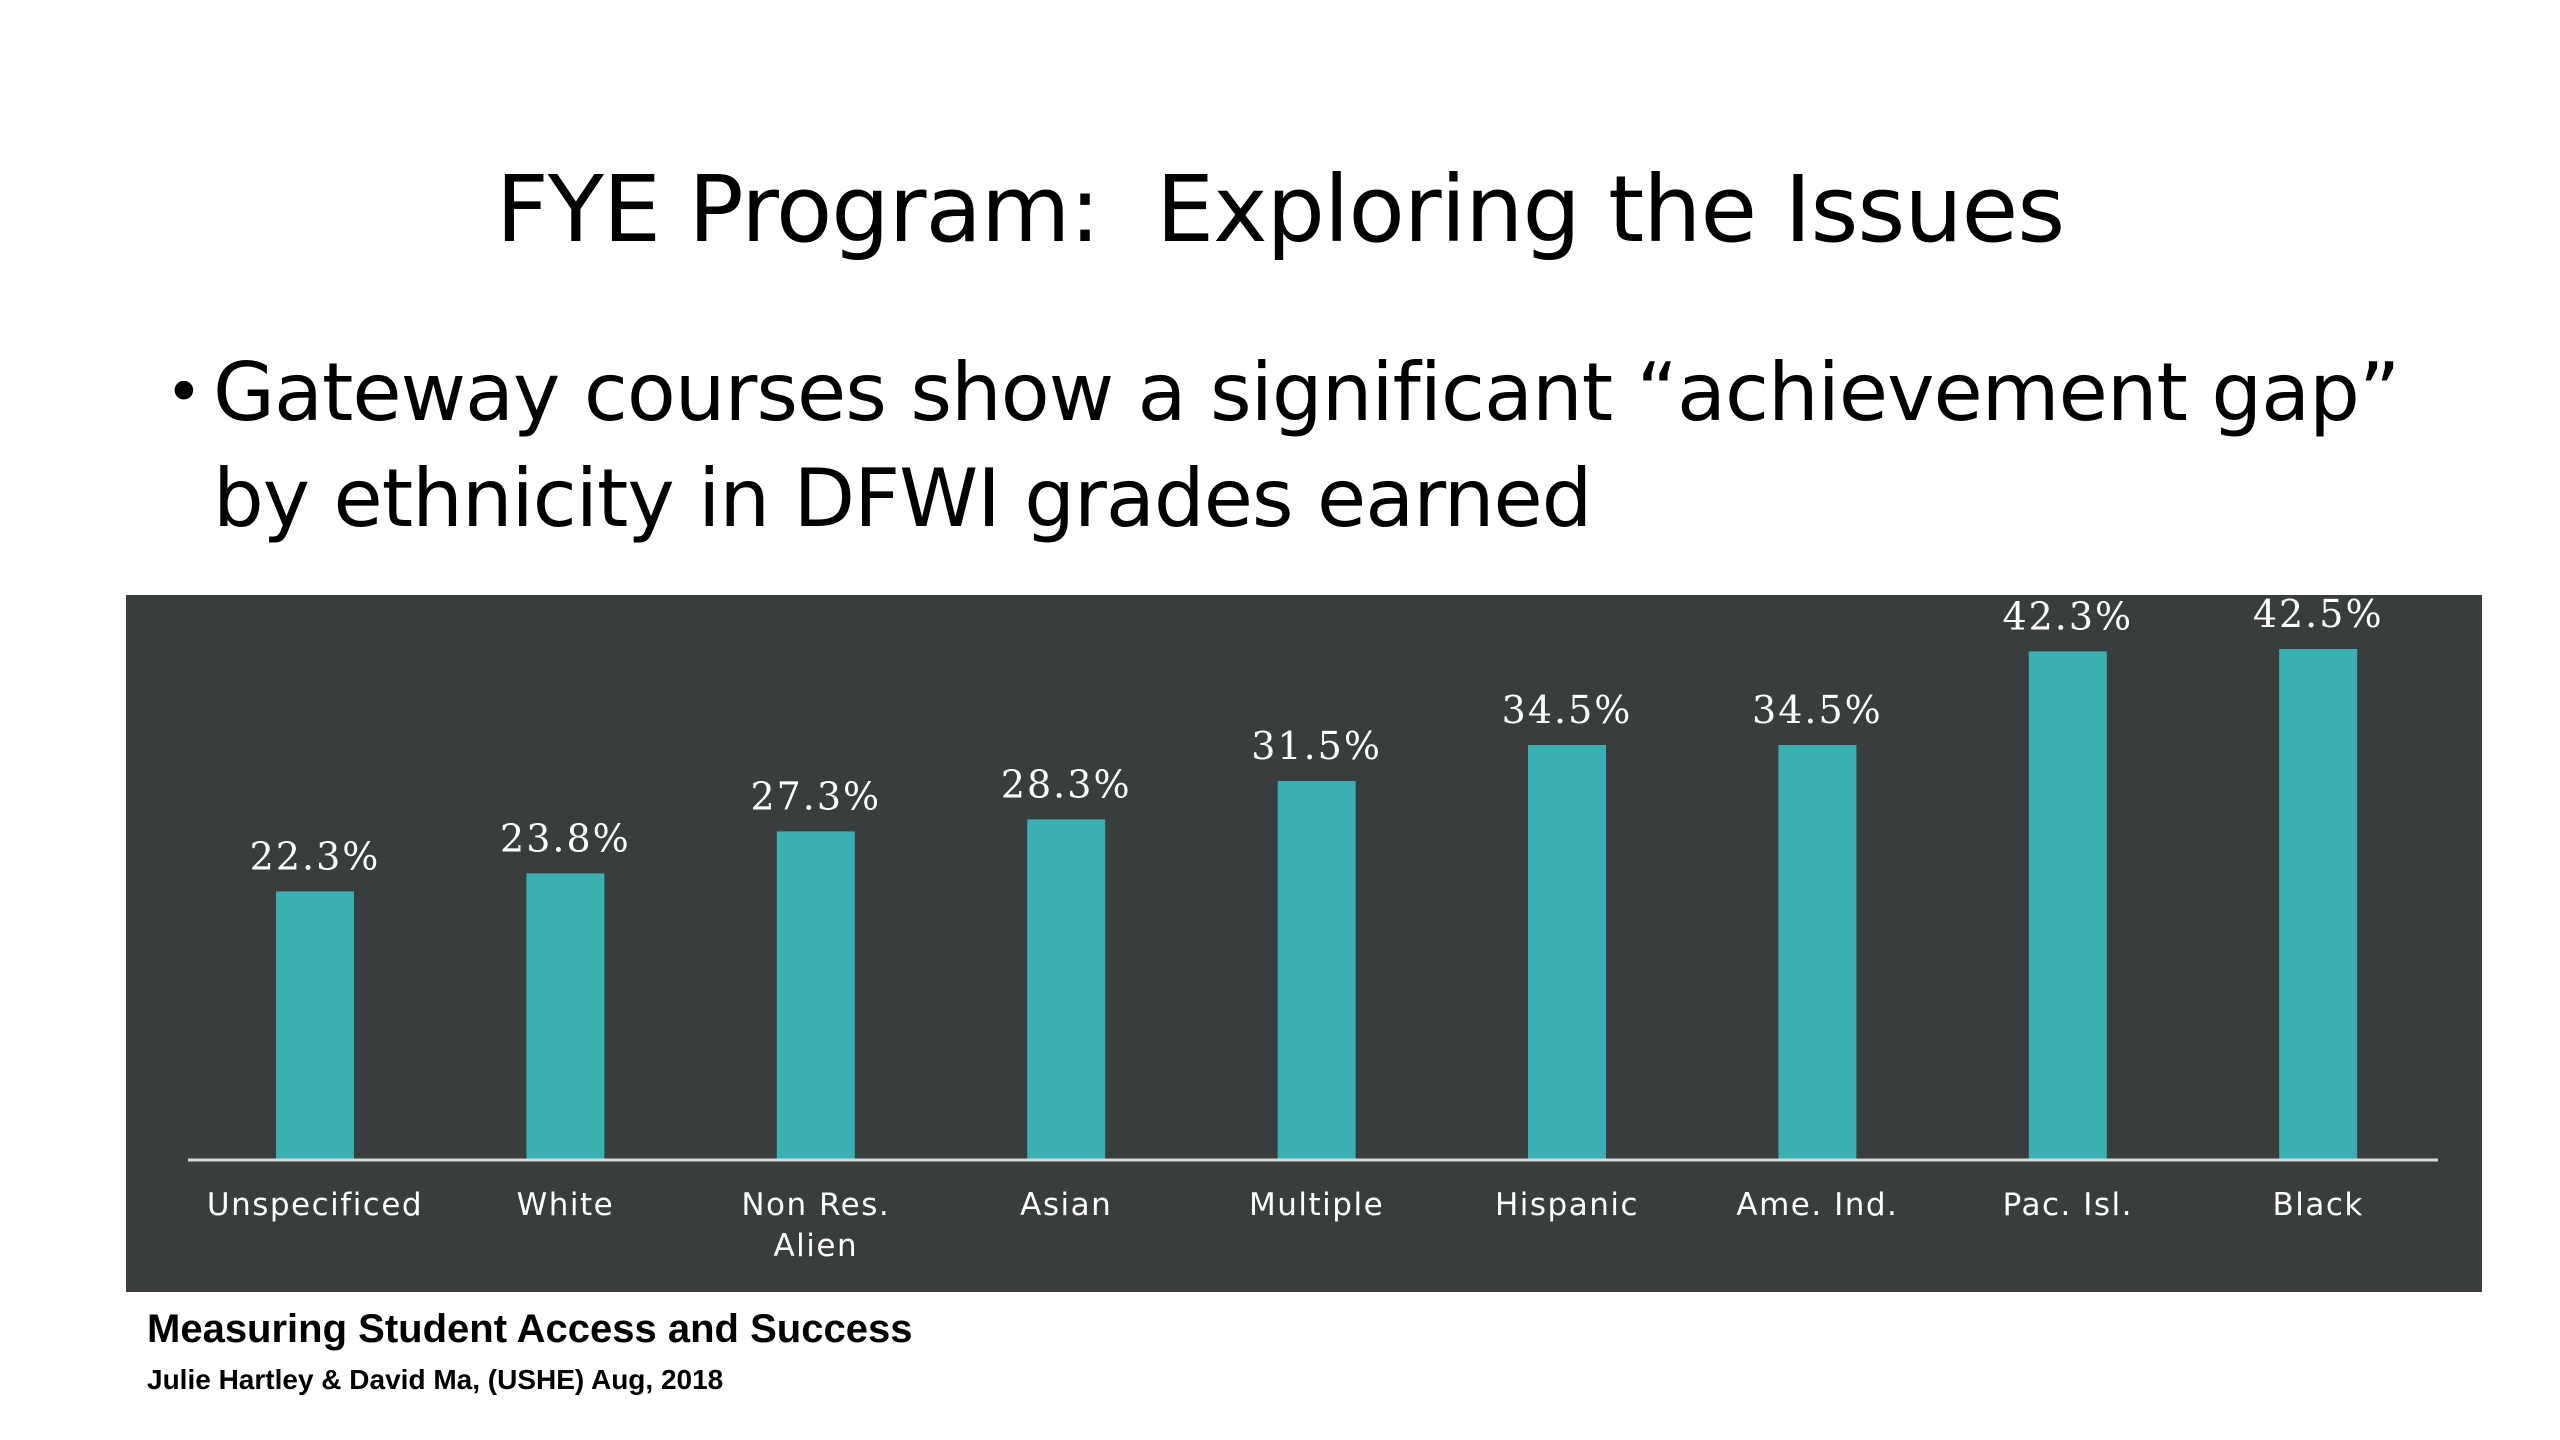 The image size is (2560, 1440). What do you see at coordinates (815, 1225) in the screenshot?
I see `category-label: Non Res. Alien` at bounding box center [815, 1225].